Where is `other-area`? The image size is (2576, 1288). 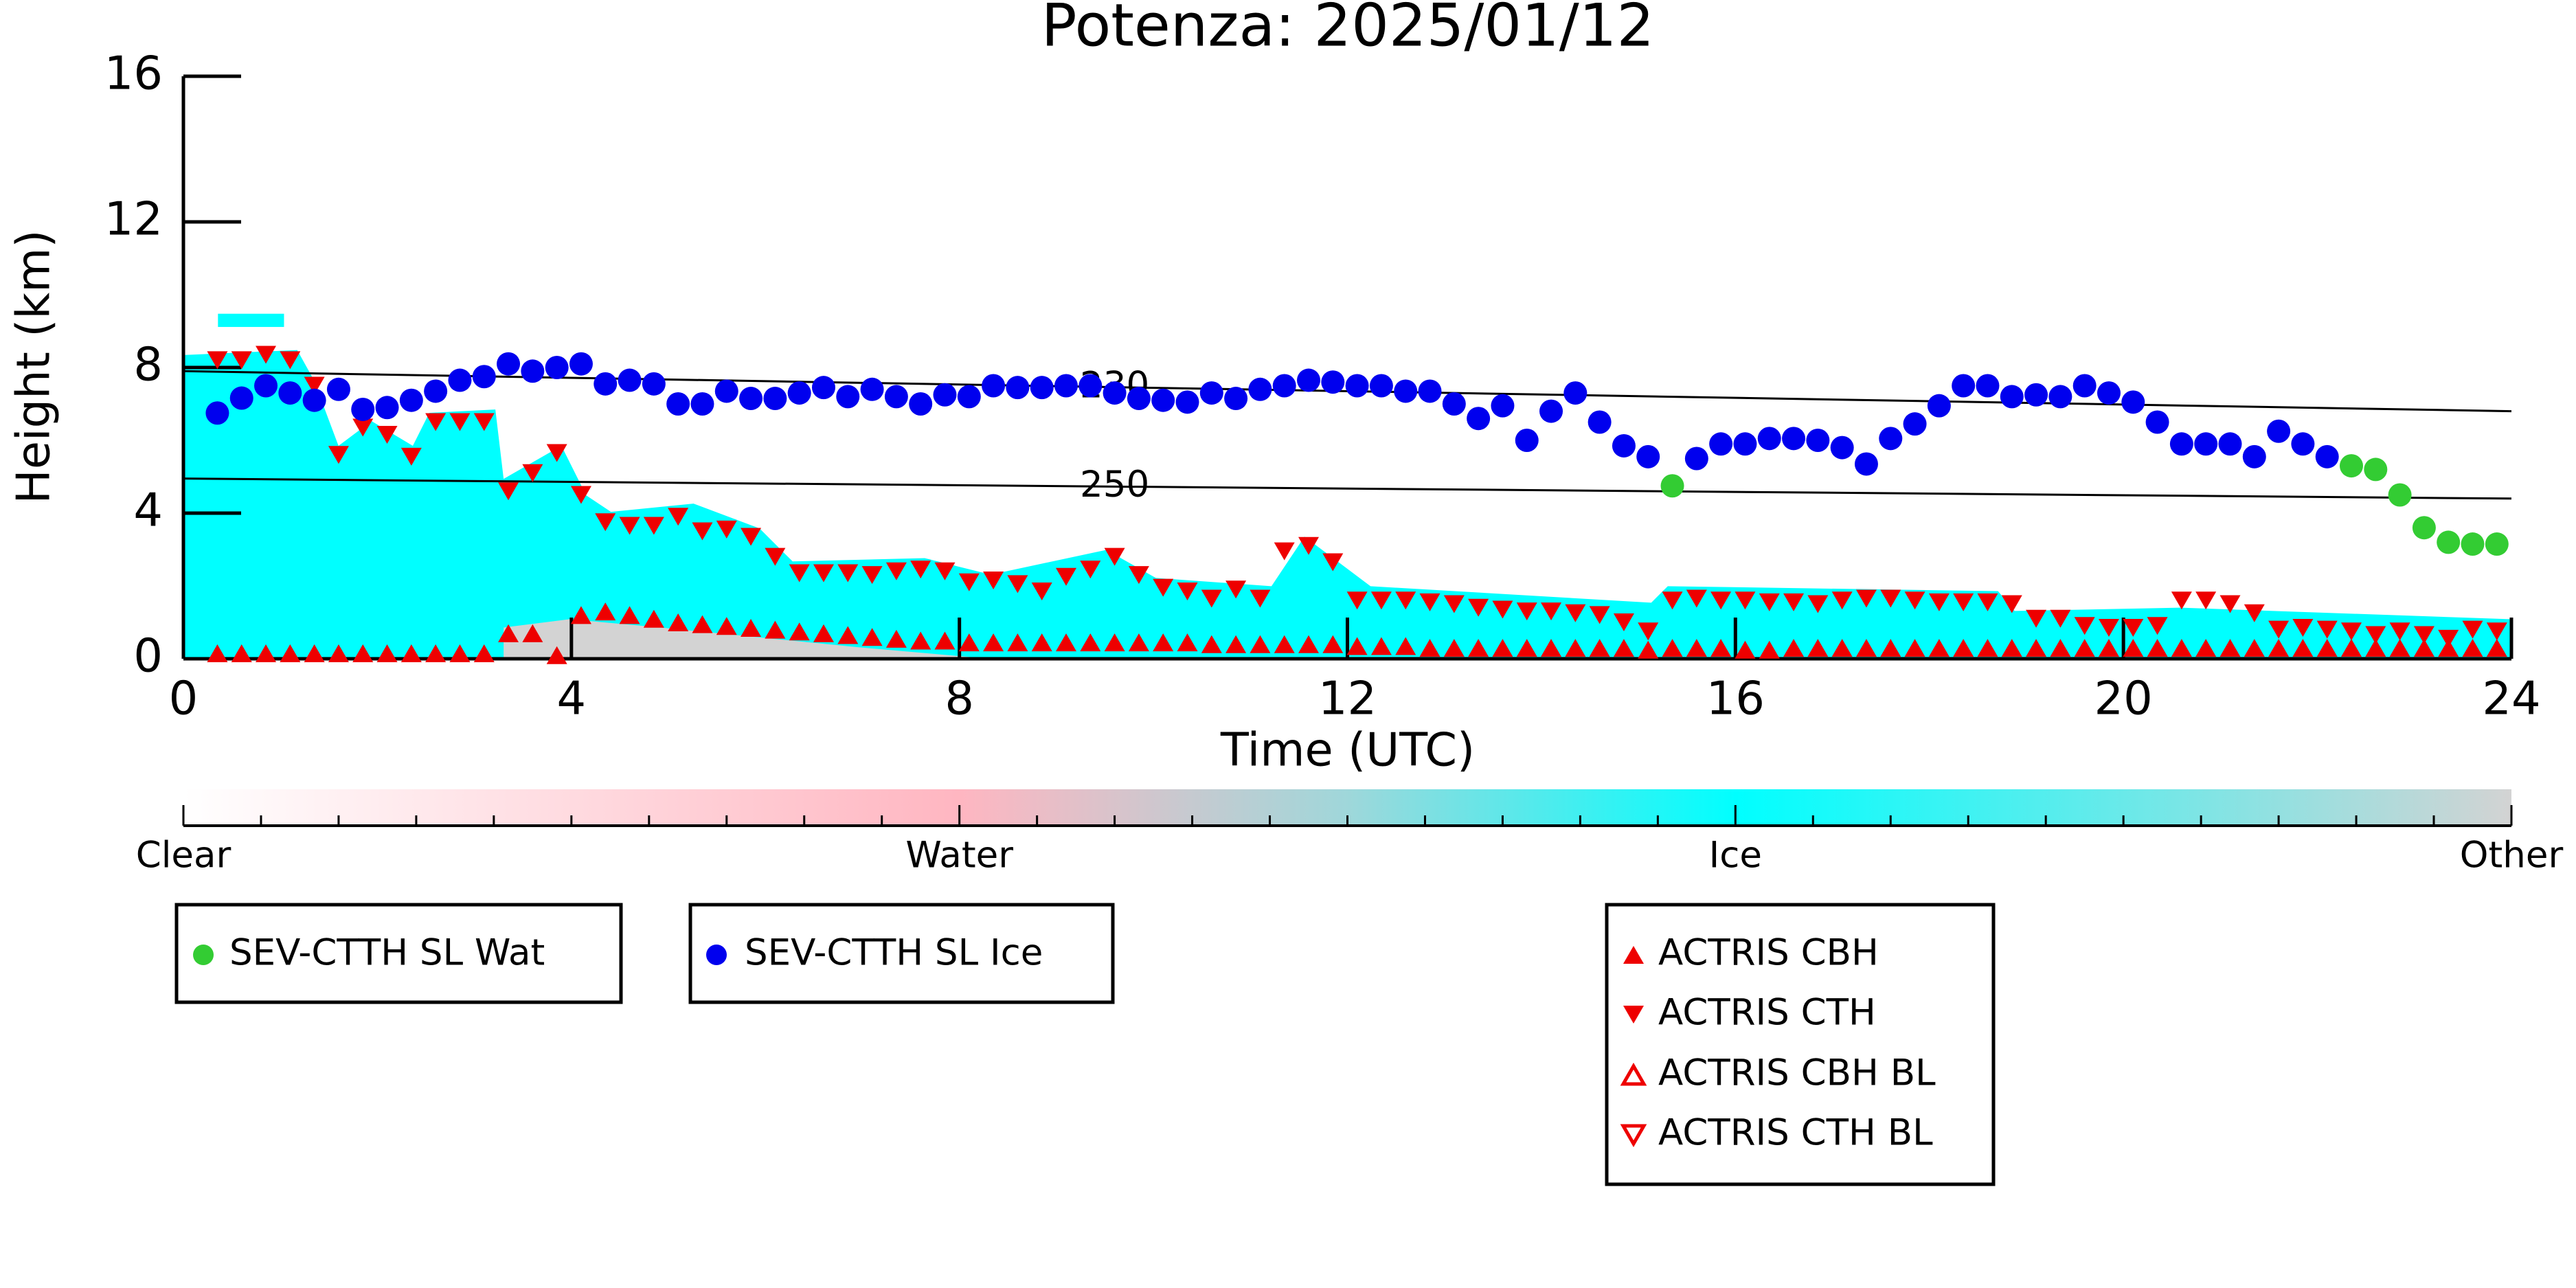
other-area is located at coordinates (747, 639).